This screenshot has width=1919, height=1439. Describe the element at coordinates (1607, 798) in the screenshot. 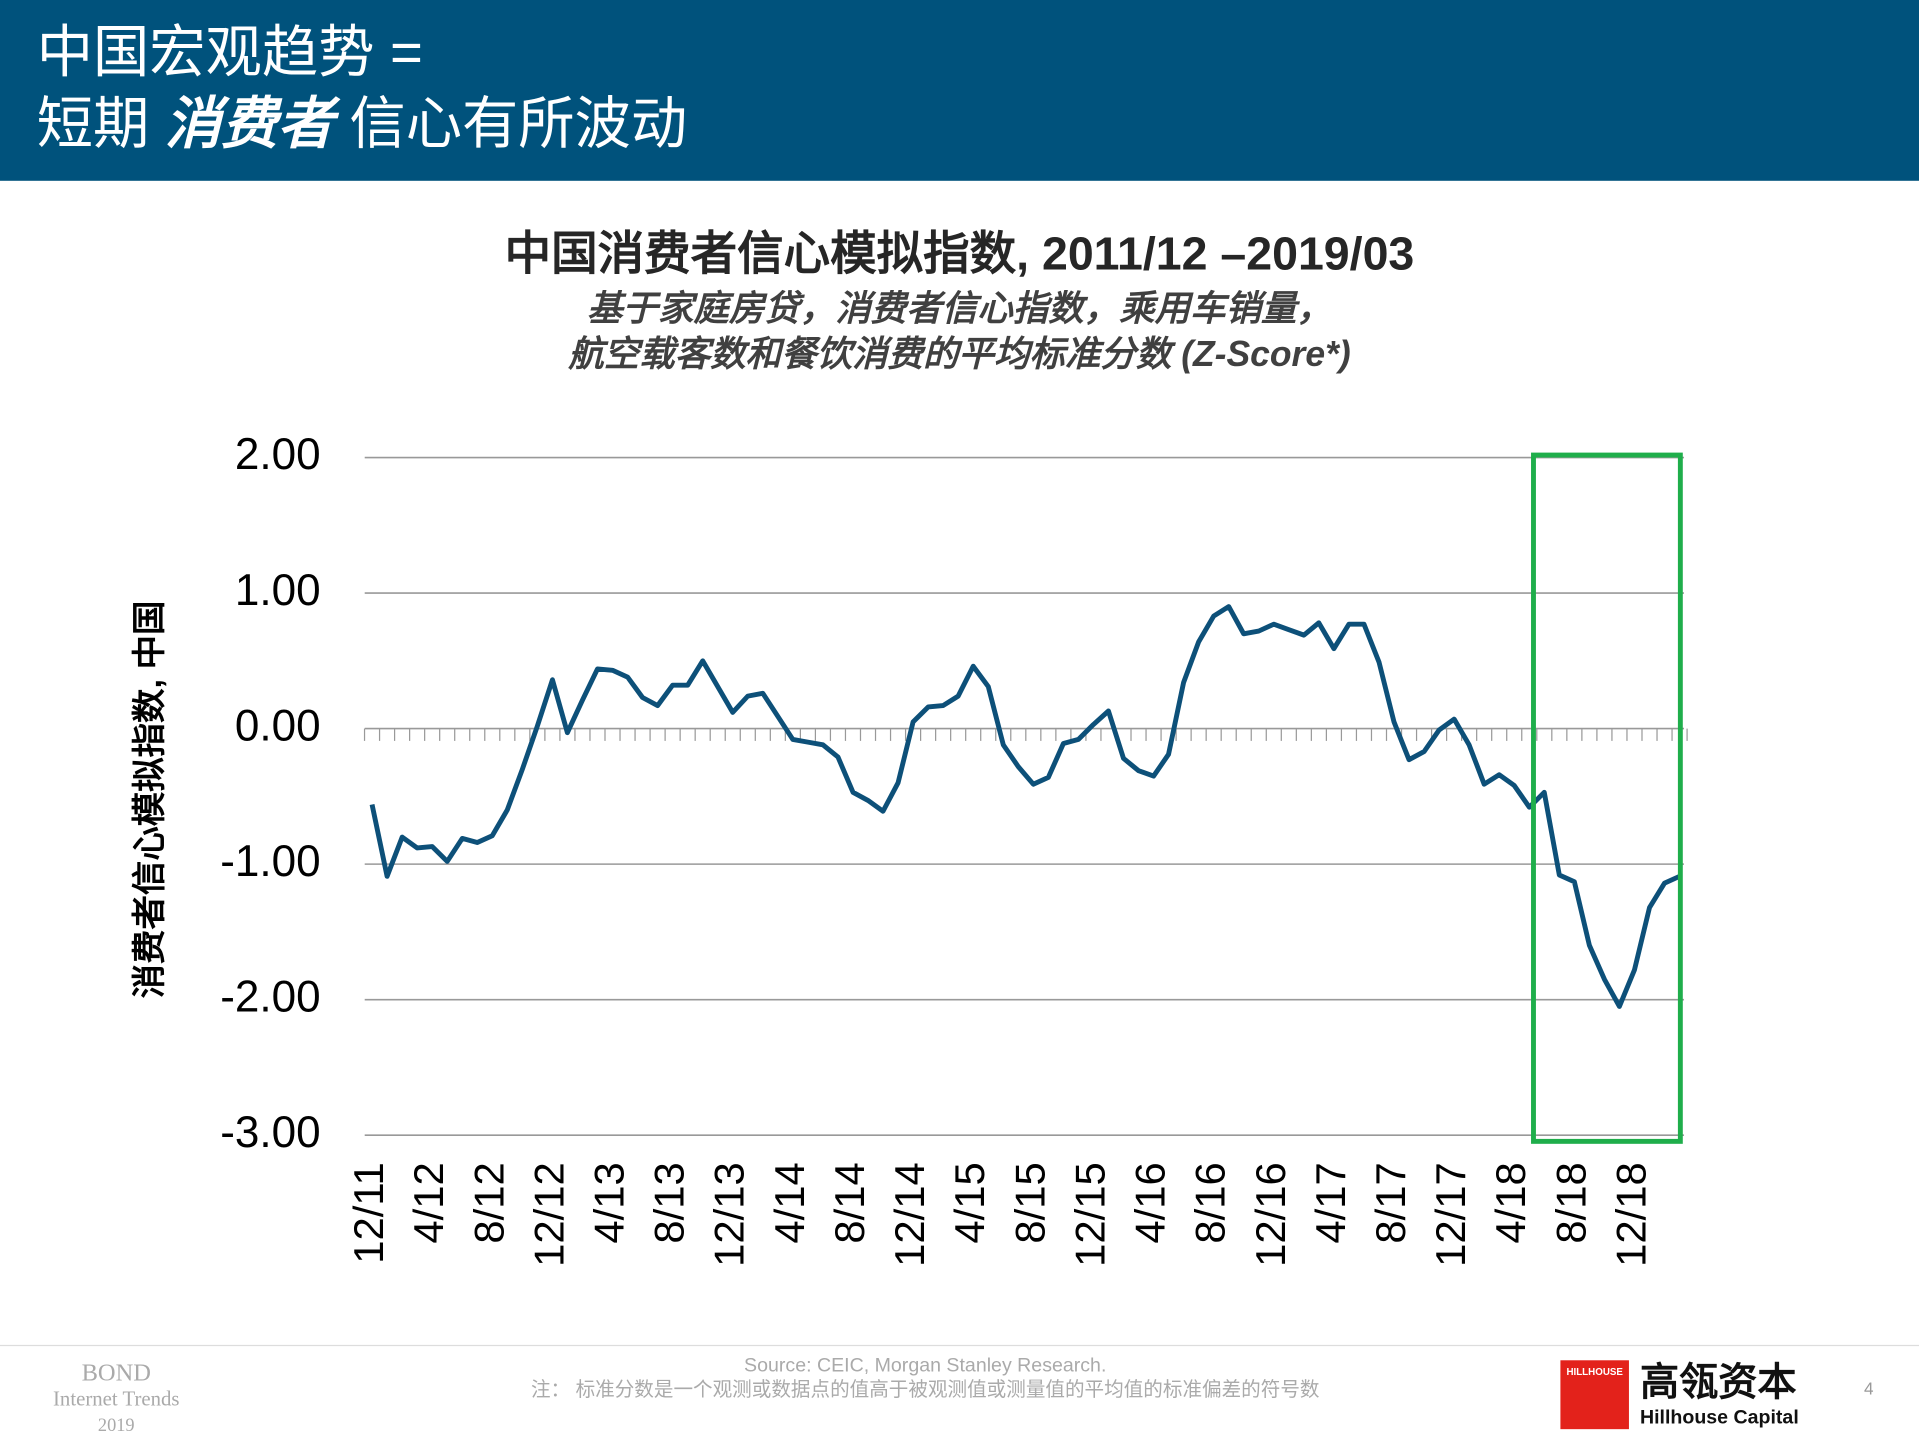

I see `highlight-box` at that location.